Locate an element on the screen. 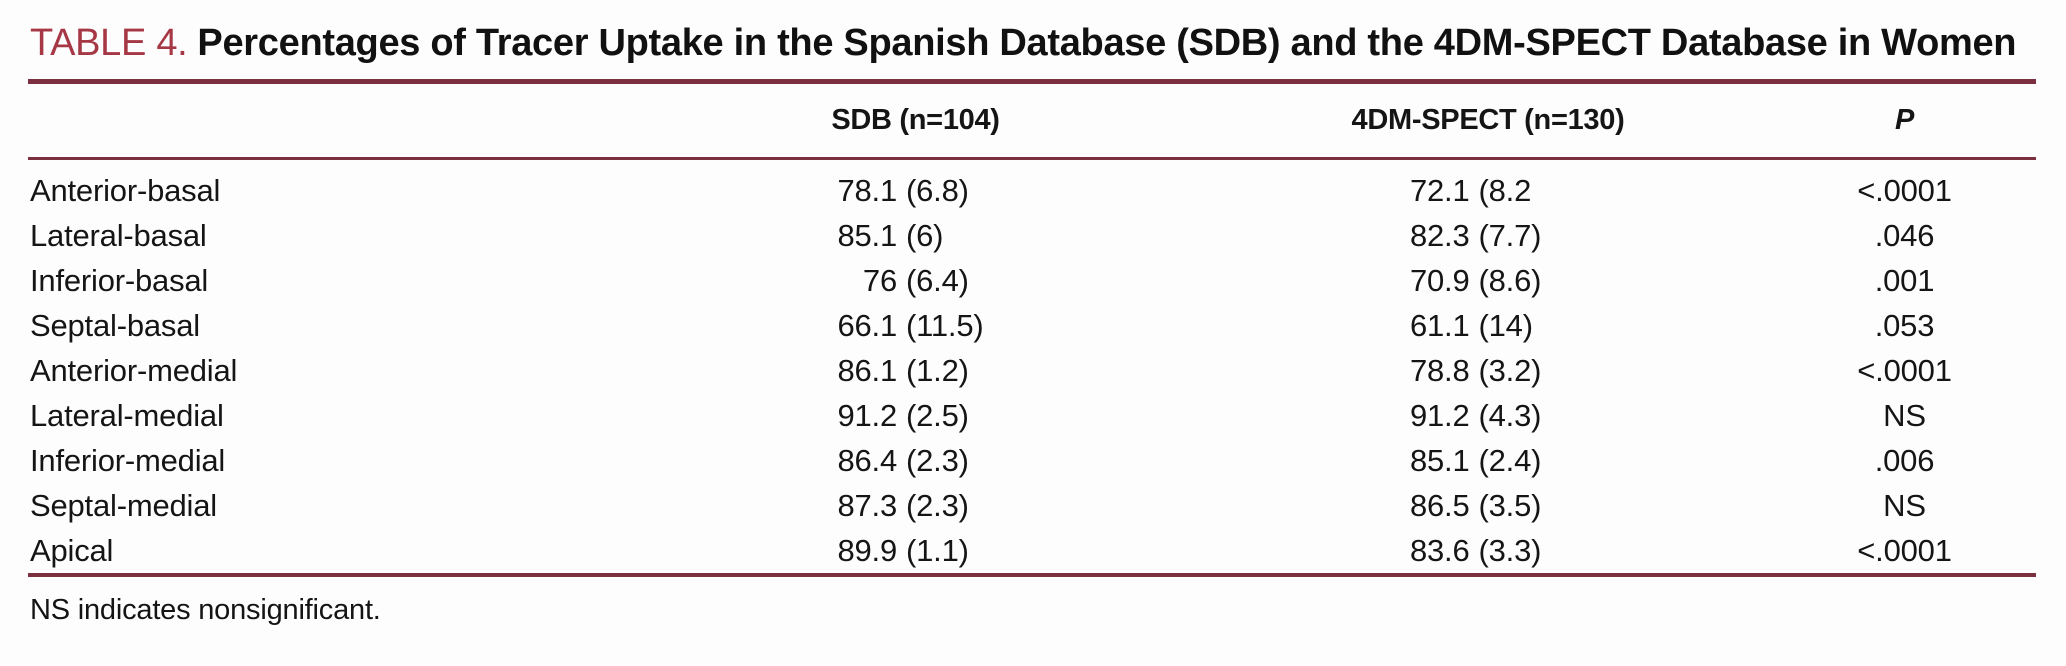  header-sdb: SDB (n=104) is located at coordinates (915, 122).